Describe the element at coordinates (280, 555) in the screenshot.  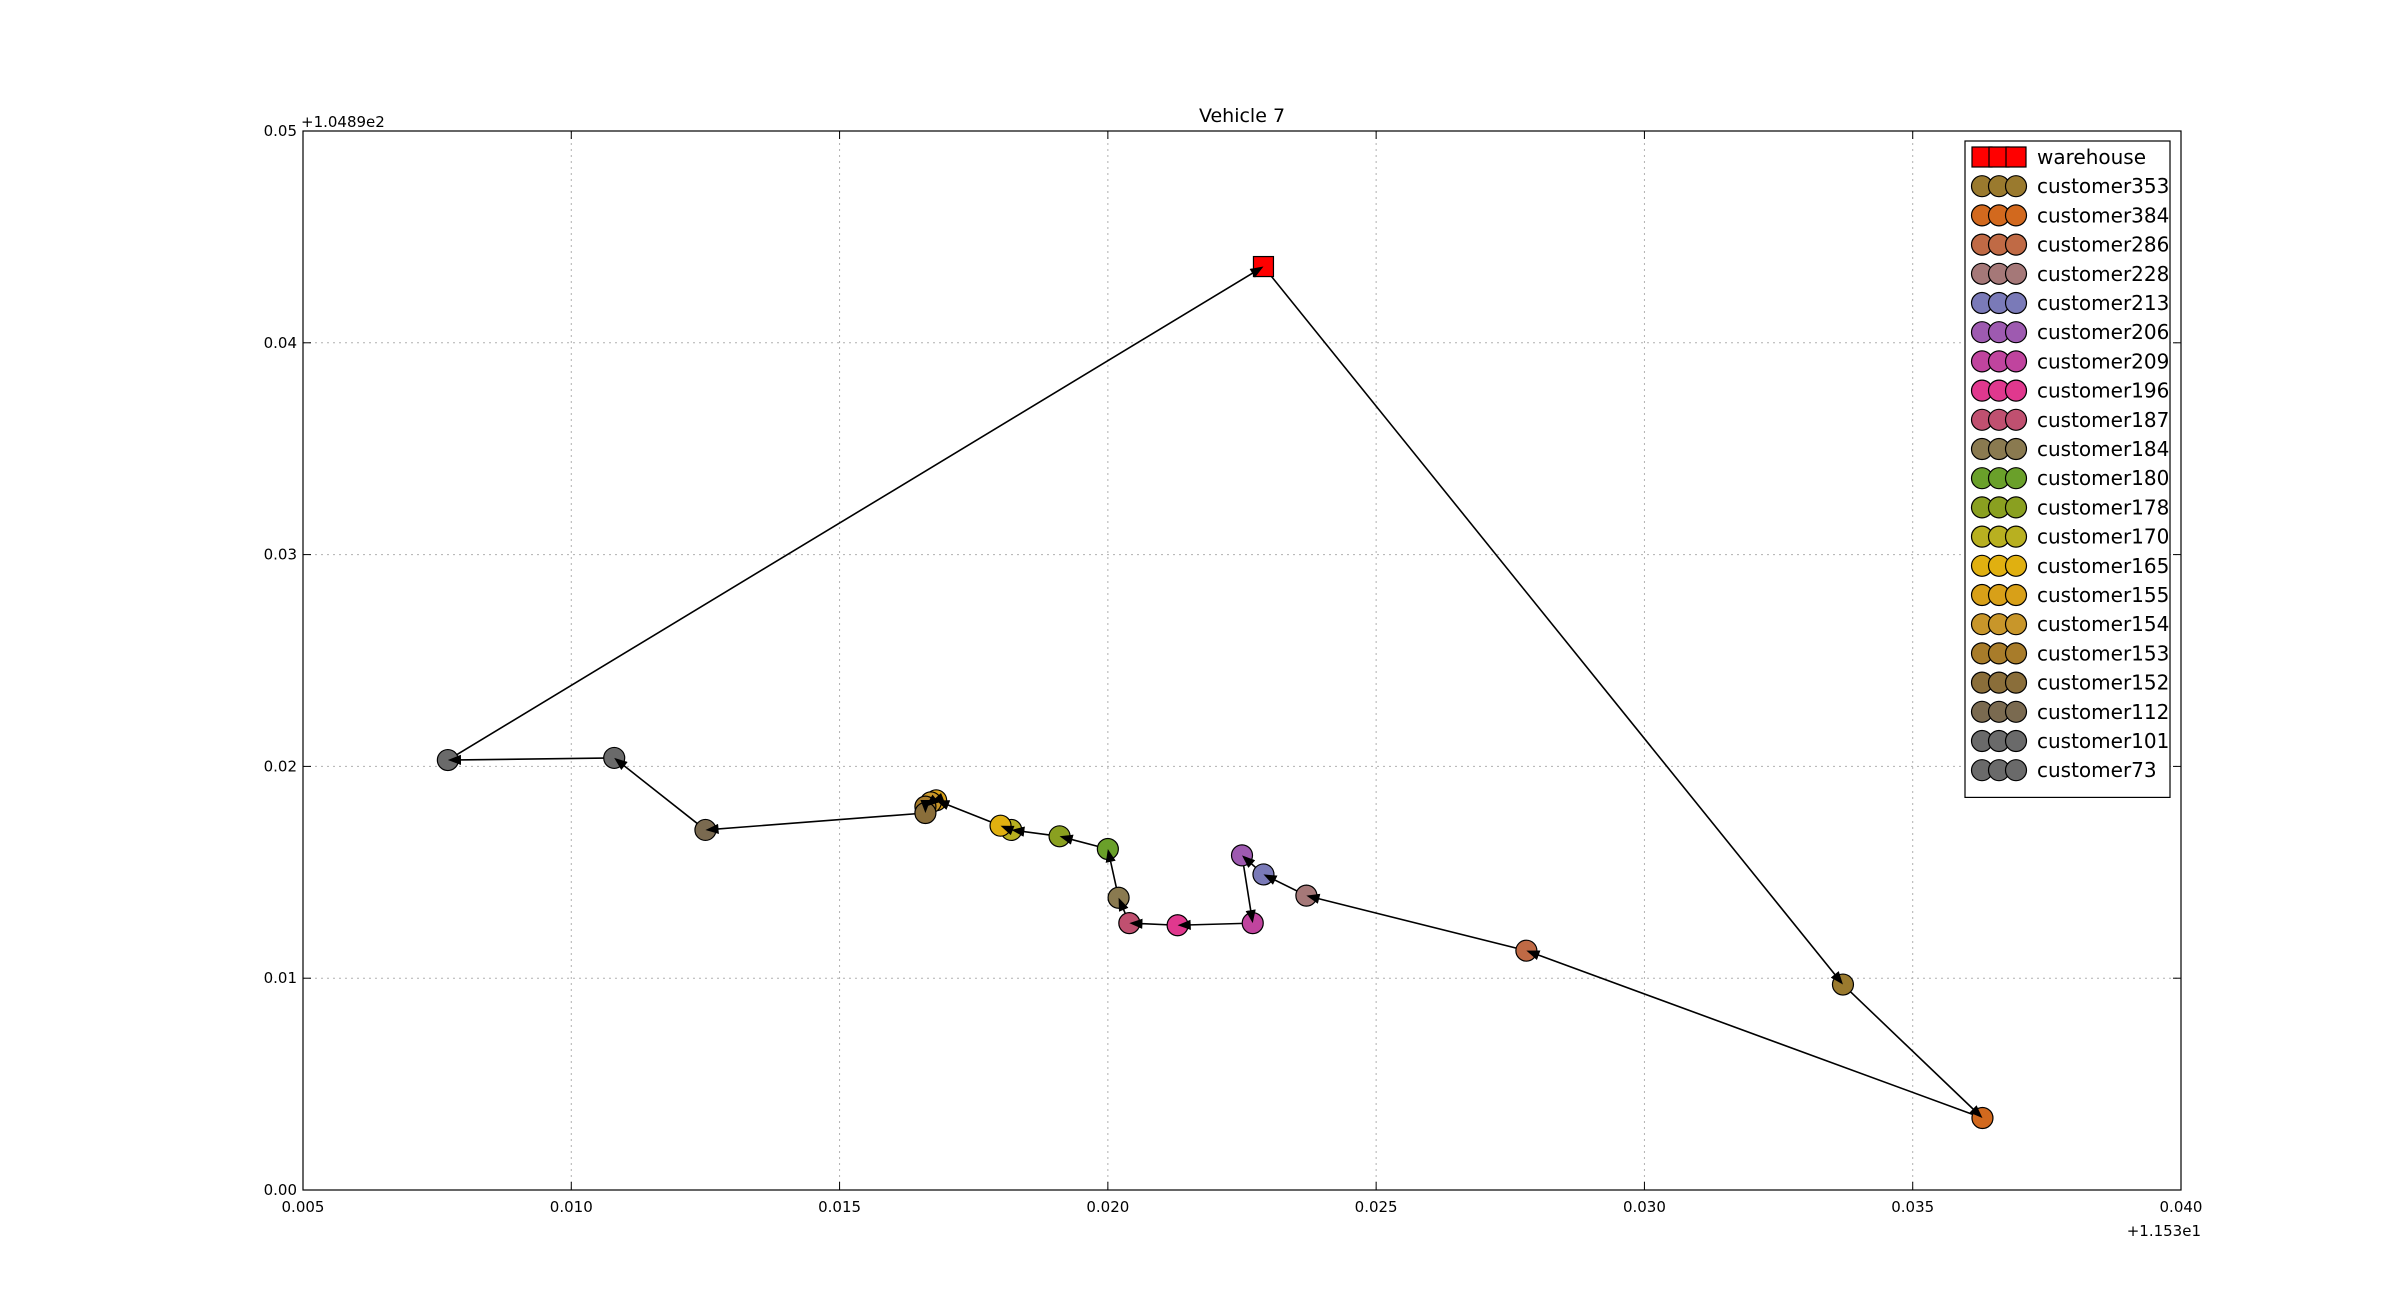
I see `y-tick-label: 0.03` at that location.